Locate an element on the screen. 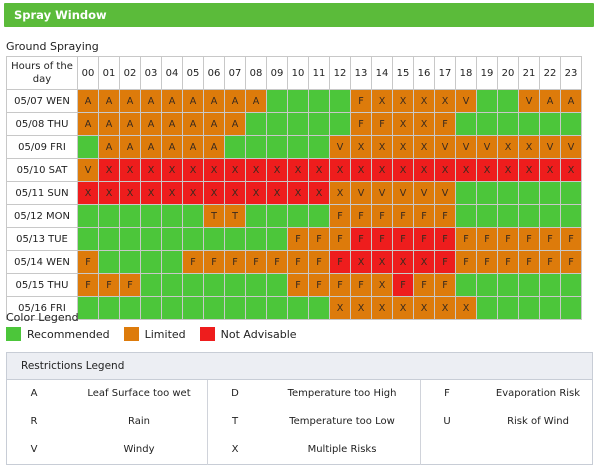  restriction-description: Temperature too High is located at coordinates (342, 393).